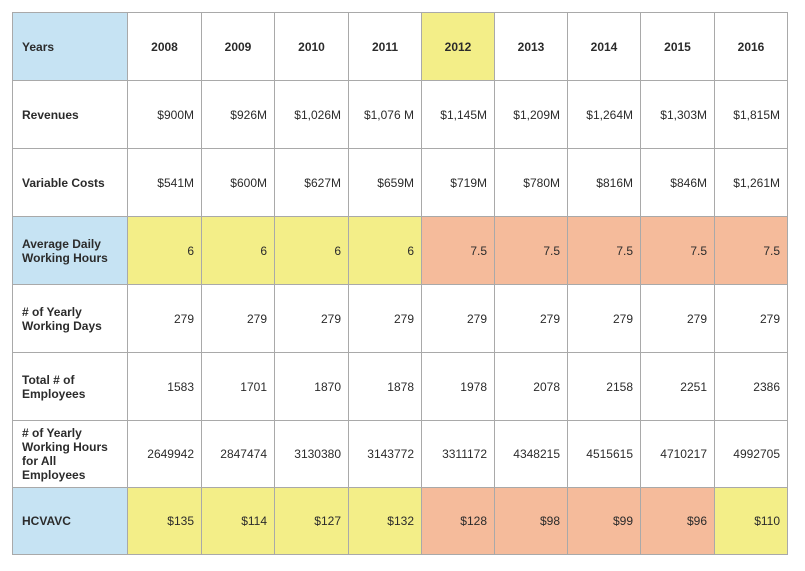  Describe the element at coordinates (385, 46) in the screenshot. I see `year-header: 2011` at that location.